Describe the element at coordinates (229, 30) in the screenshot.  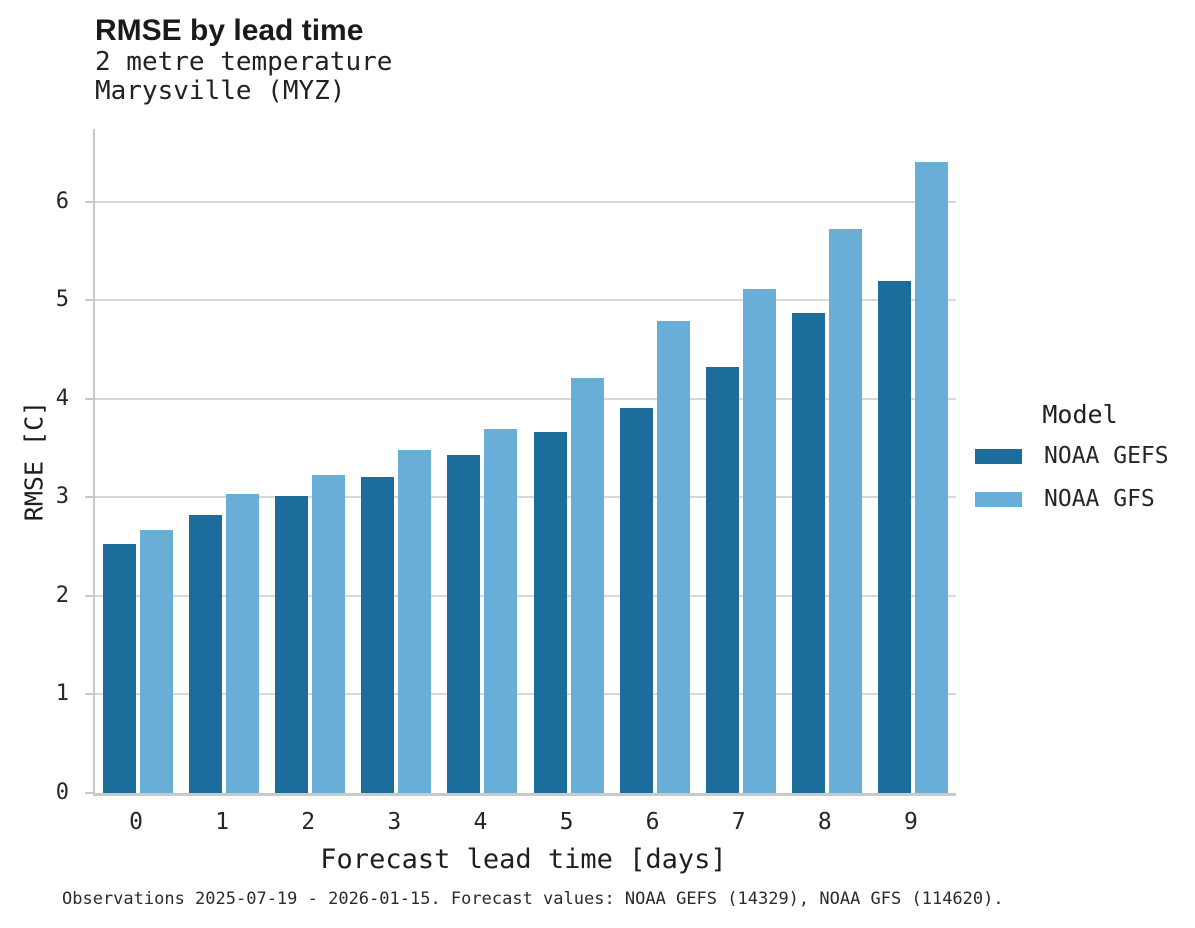
I see `chart-title: RMSE by lead time` at that location.